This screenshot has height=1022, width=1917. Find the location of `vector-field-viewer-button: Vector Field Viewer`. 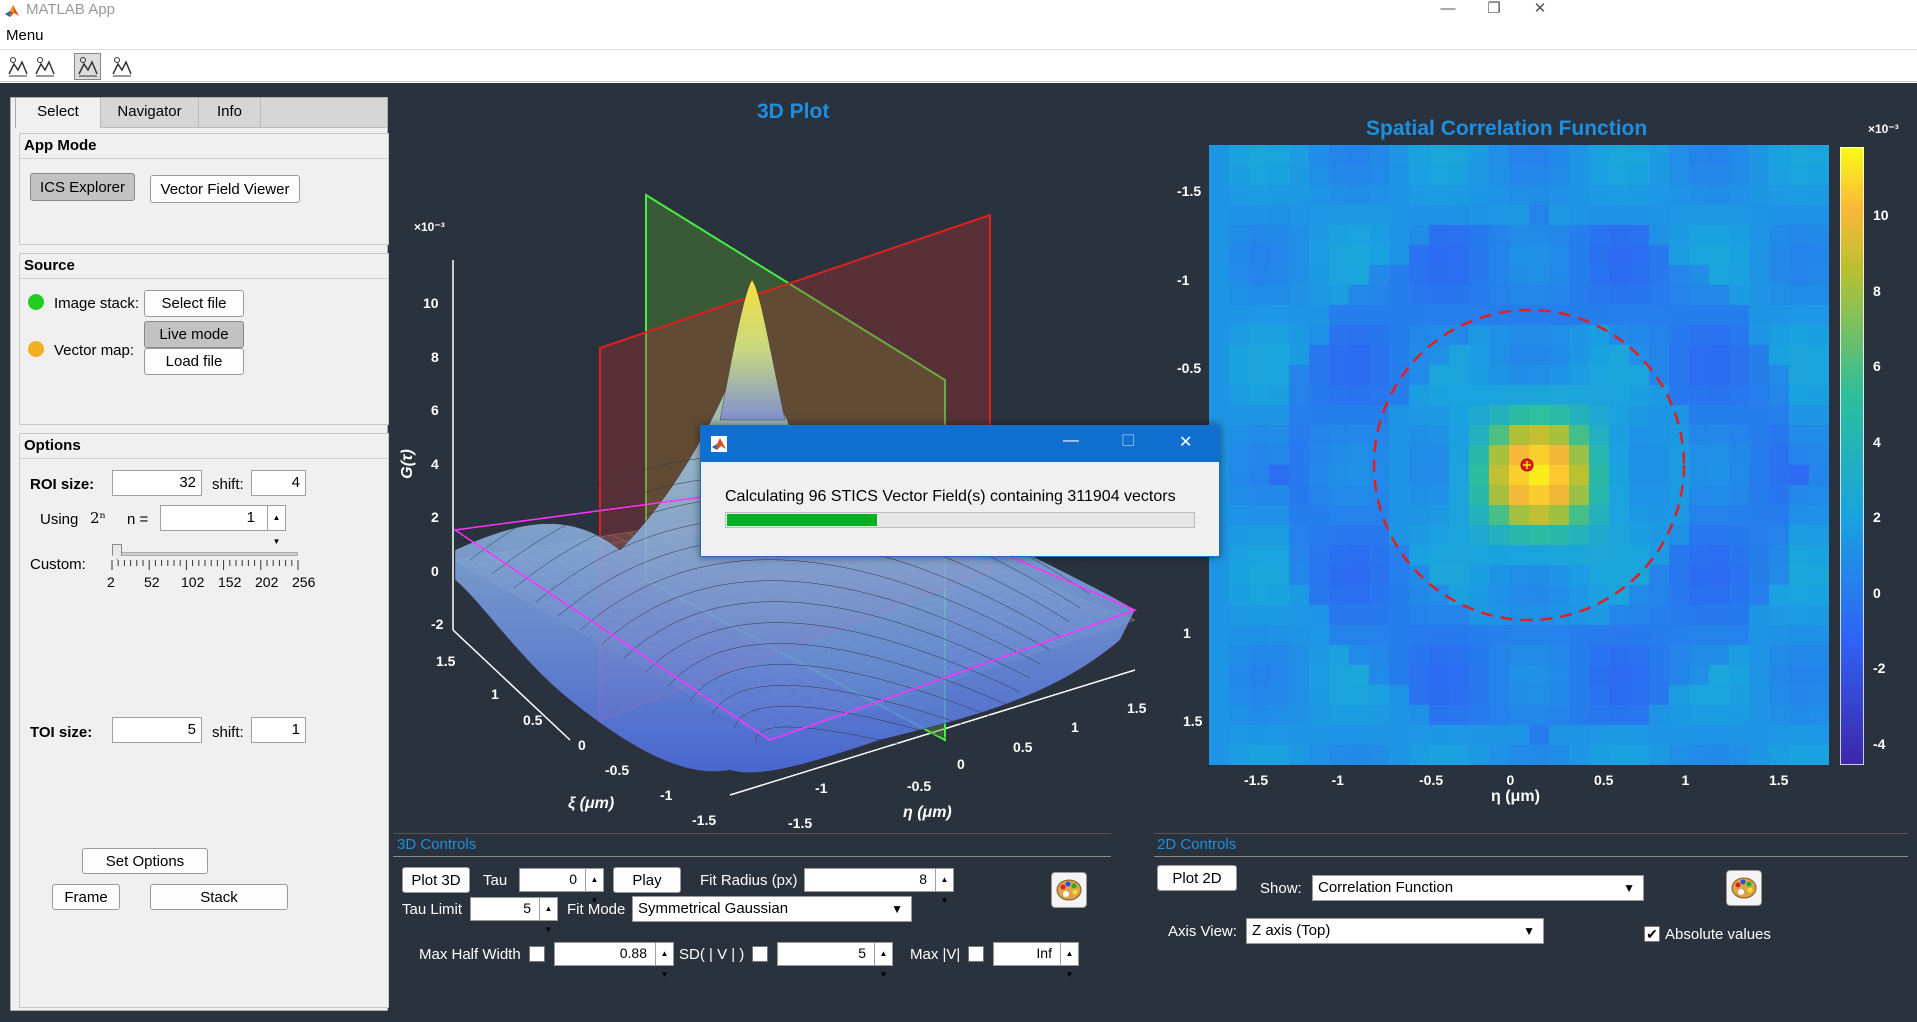

vector-field-viewer-button: Vector Field Viewer is located at coordinates (225, 189).